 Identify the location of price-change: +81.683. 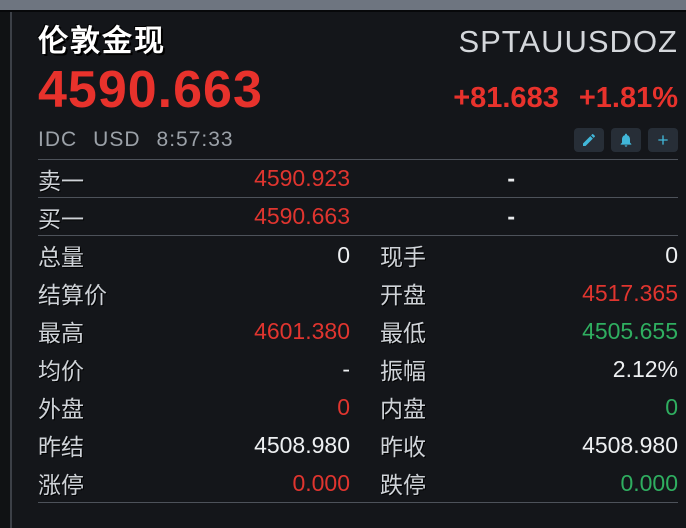
(506, 98).